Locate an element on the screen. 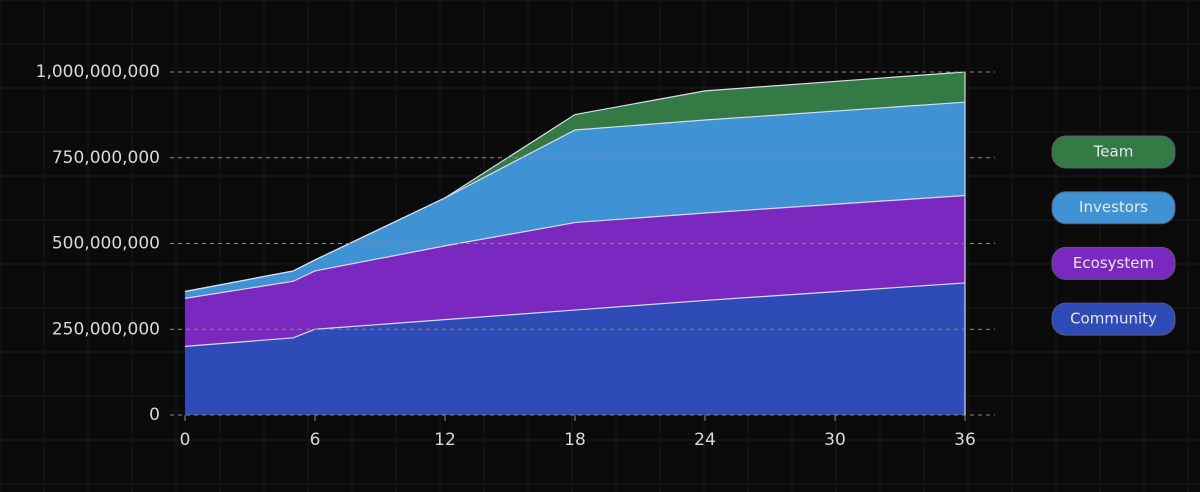  x-tick-label: 24 is located at coordinates (705, 440).